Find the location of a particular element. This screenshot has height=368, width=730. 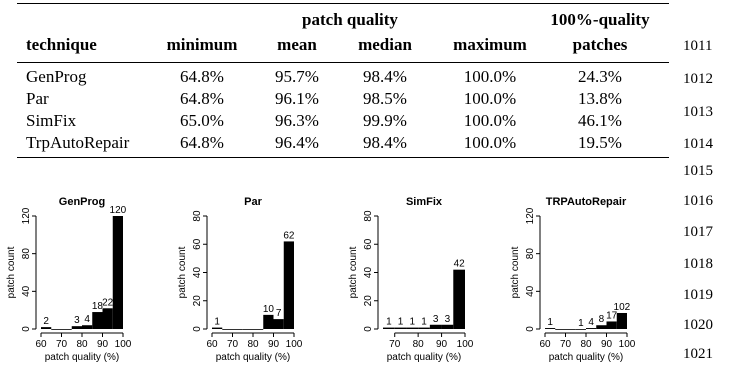

y-tick-label: 120 is located at coordinates (26, 215).